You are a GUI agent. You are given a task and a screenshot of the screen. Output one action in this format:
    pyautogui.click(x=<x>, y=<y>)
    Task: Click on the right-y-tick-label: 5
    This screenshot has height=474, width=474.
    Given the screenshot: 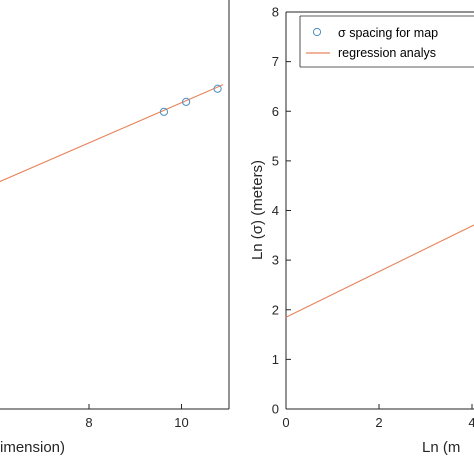 What is the action you would take?
    pyautogui.click(x=275, y=160)
    